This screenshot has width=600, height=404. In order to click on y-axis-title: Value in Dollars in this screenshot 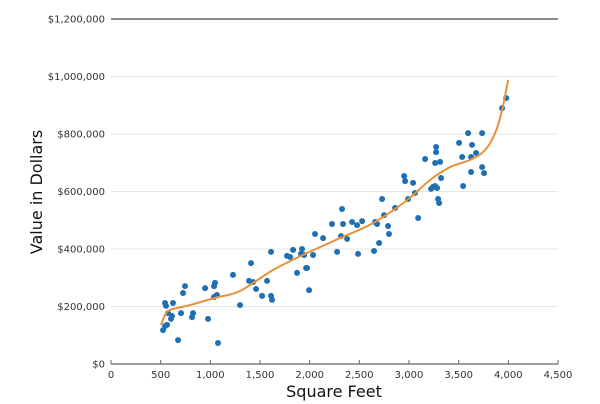, I will do `click(36, 192)`.